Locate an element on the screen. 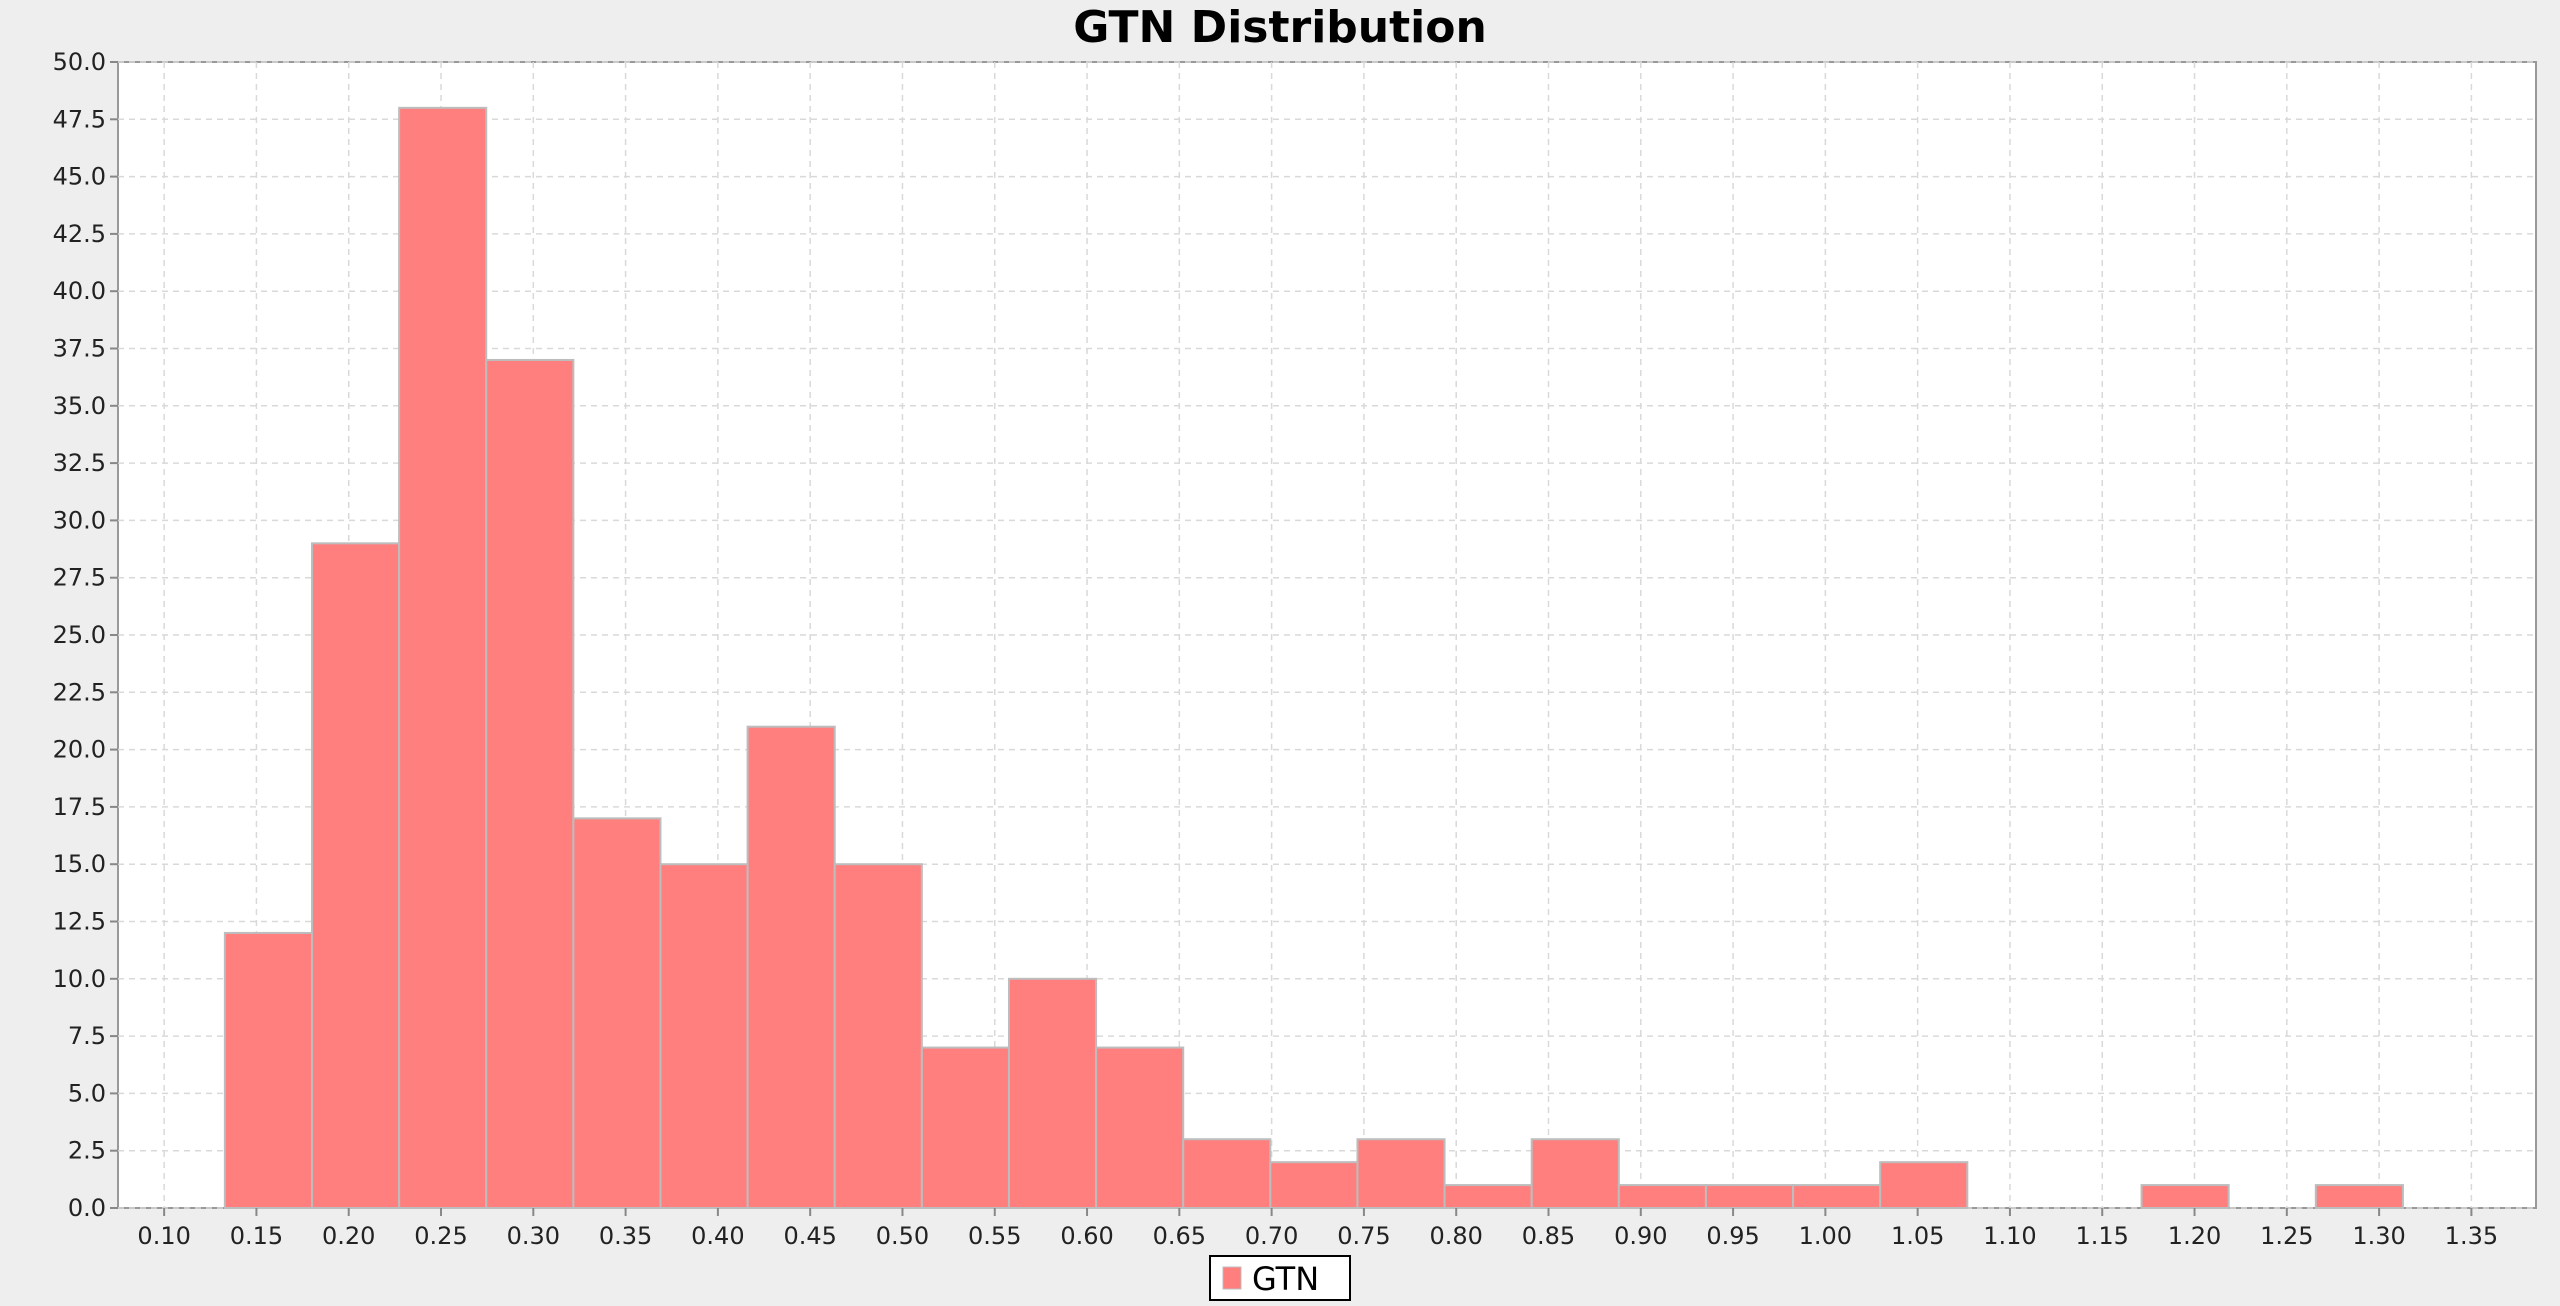 This screenshot has width=2560, height=1306. x-tick-label: 0.65 is located at coordinates (1179, 1236).